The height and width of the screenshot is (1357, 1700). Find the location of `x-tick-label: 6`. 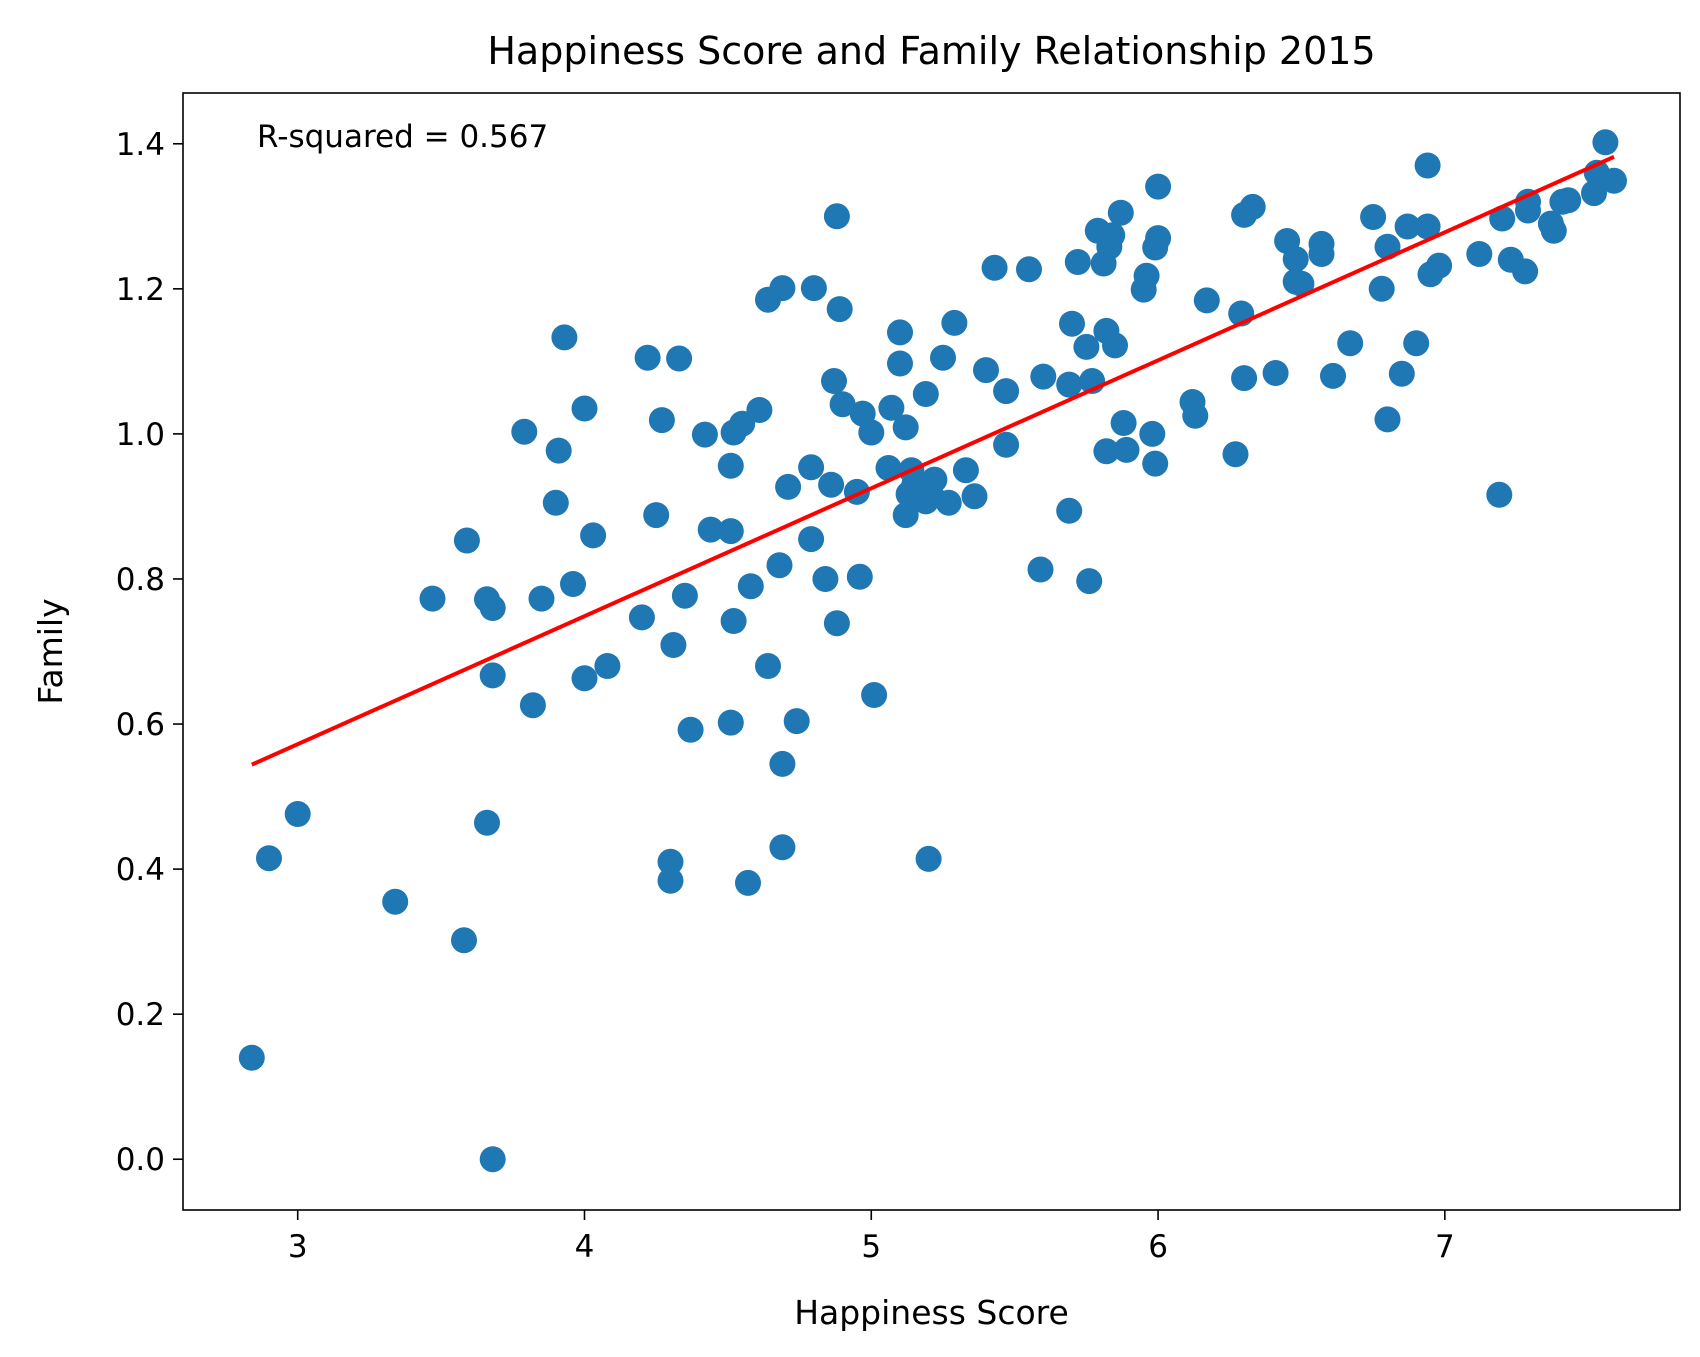

x-tick-label: 6 is located at coordinates (1158, 1247).